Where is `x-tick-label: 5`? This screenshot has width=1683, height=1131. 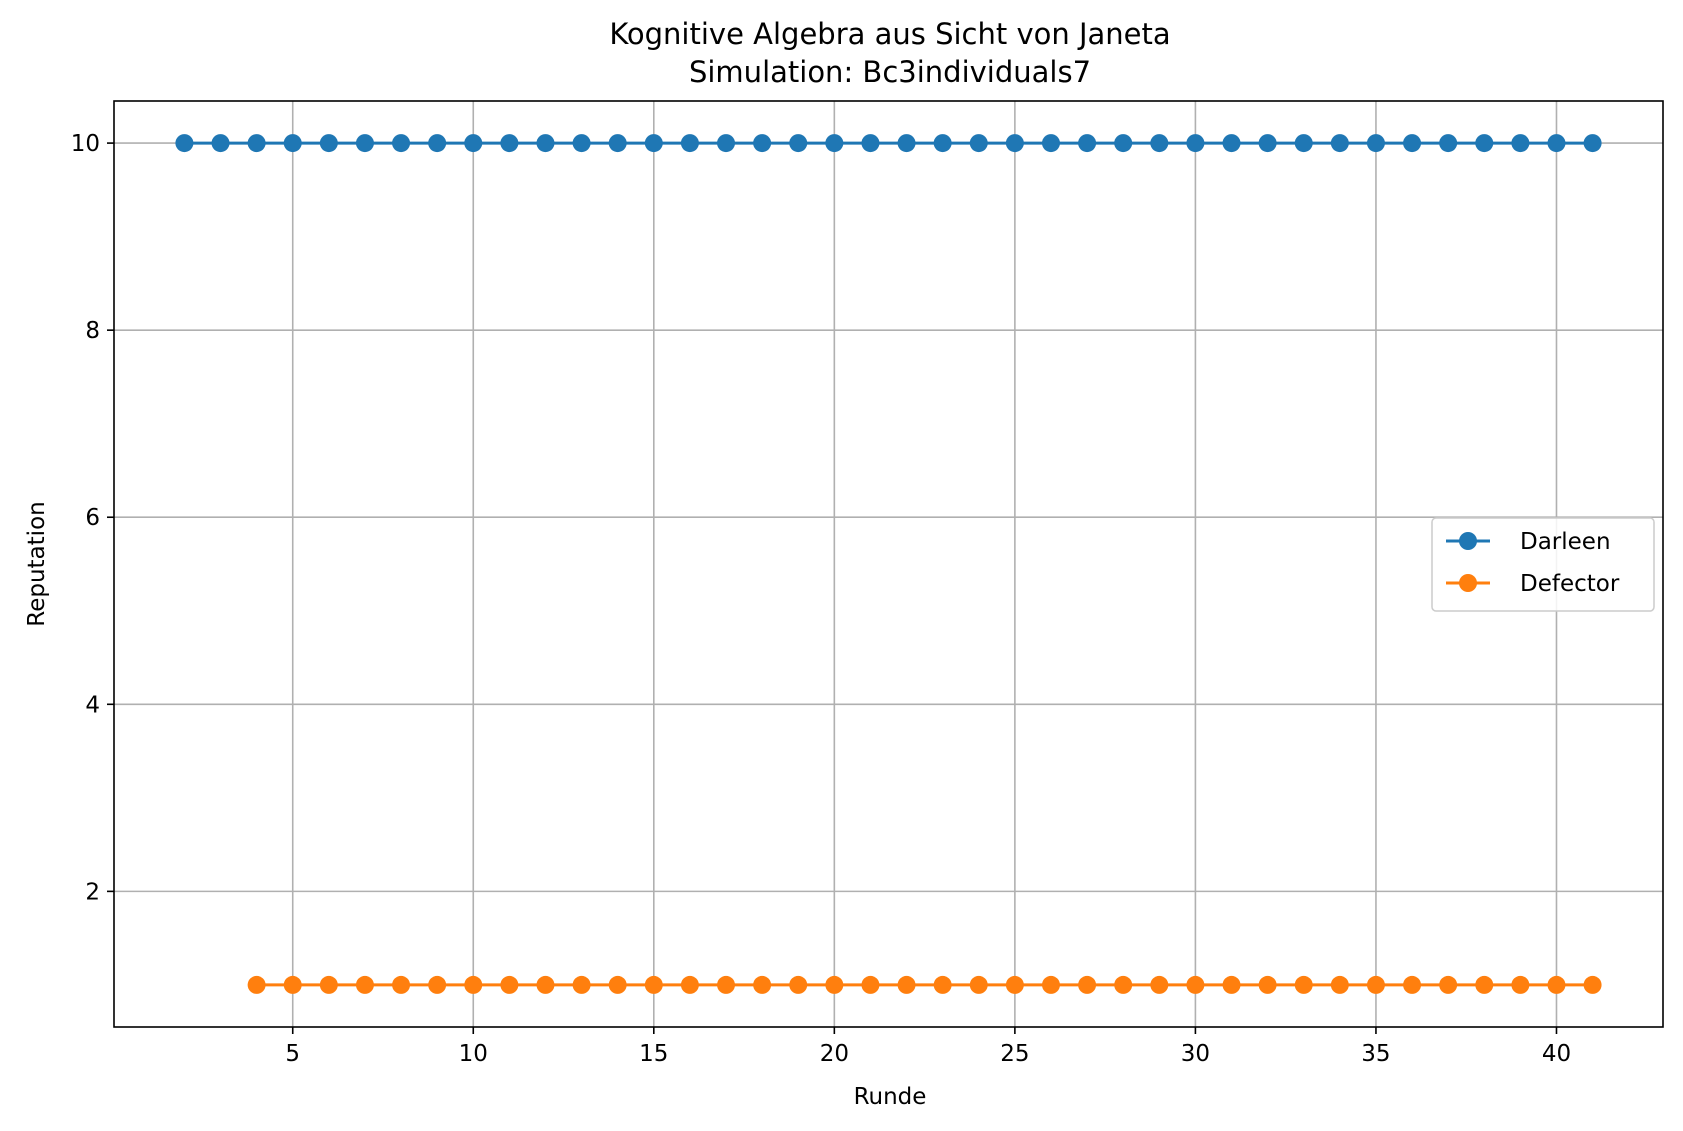 x-tick-label: 5 is located at coordinates (292, 1054).